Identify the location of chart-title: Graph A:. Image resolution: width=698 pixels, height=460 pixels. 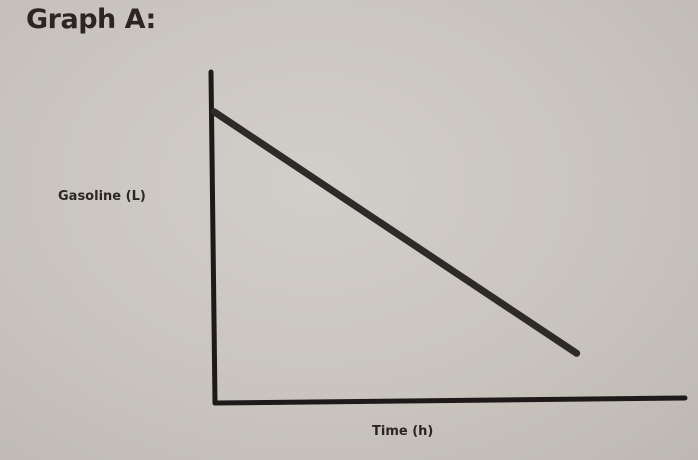
(91, 19).